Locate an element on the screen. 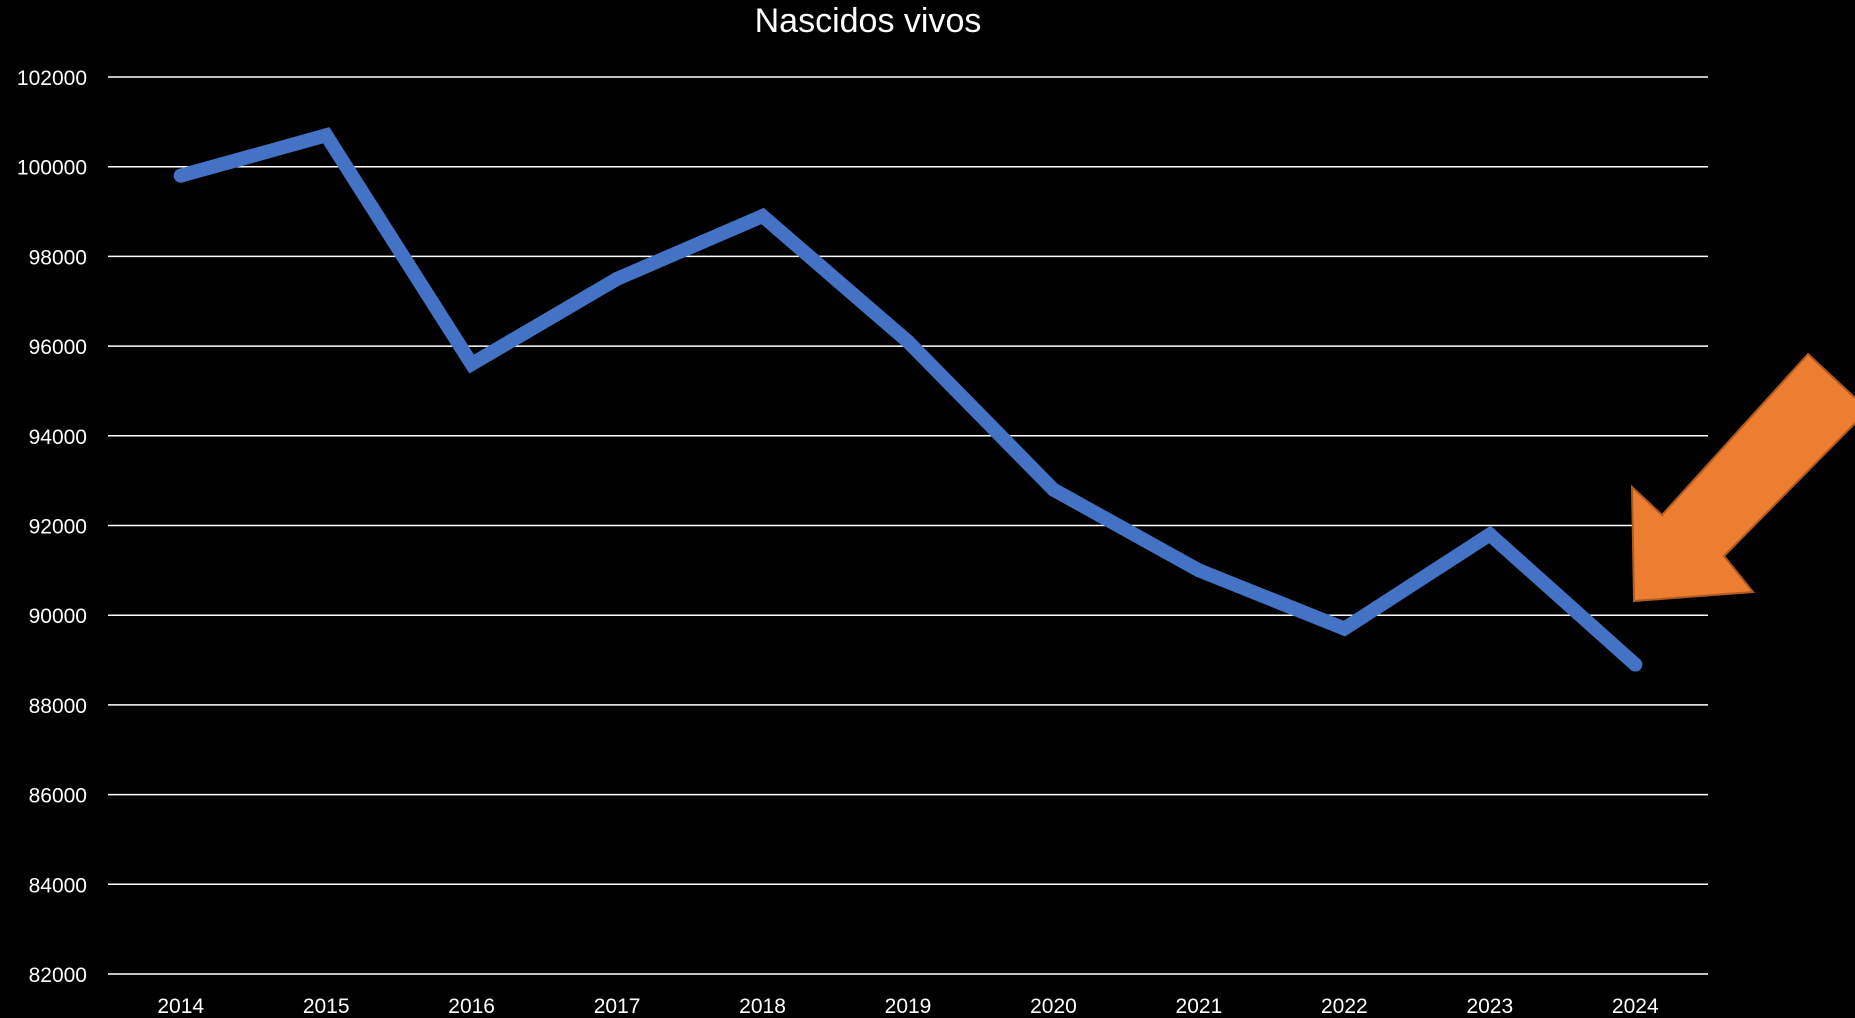  chart-title: Nascidos vivos is located at coordinates (868, 21).